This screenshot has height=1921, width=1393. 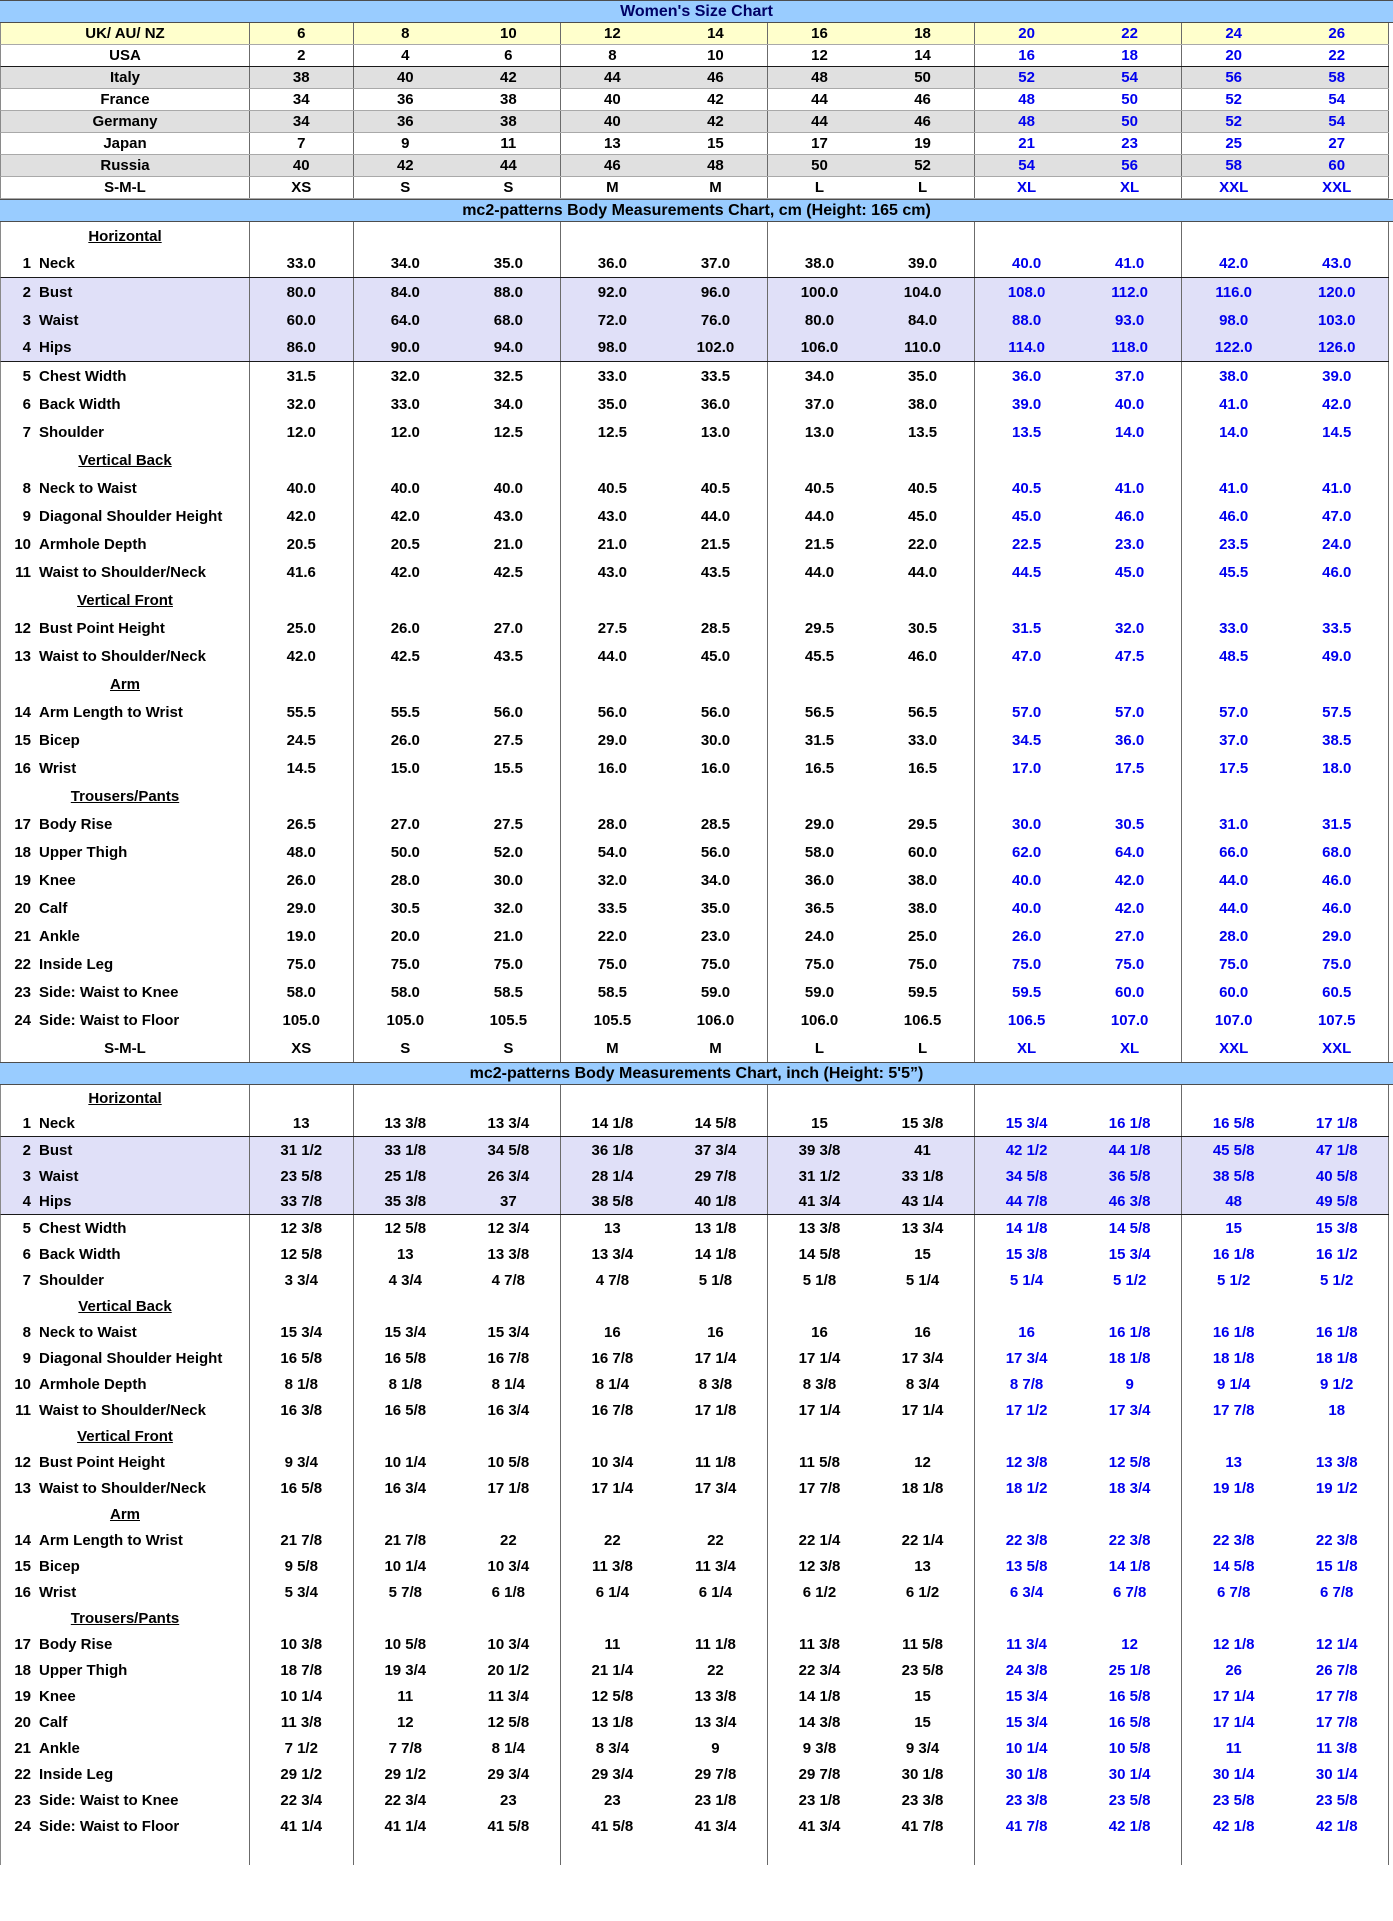 What do you see at coordinates (1233, 1826) in the screenshot?
I see `value-cell: 42 1/8` at bounding box center [1233, 1826].